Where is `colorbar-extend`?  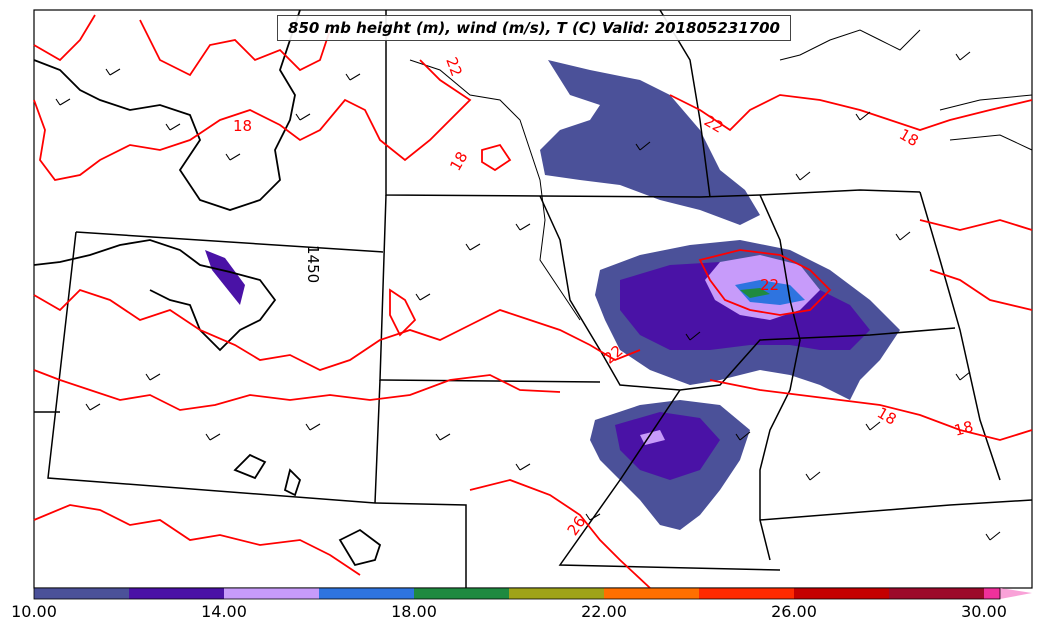 colorbar-extend is located at coordinates (1016, 593).